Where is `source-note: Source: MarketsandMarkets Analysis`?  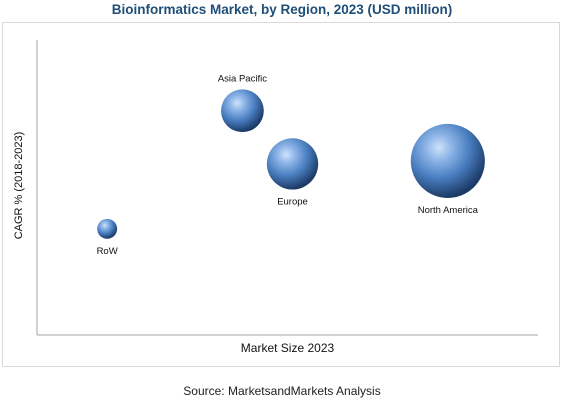
source-note: Source: MarketsandMarkets Analysis is located at coordinates (282, 391).